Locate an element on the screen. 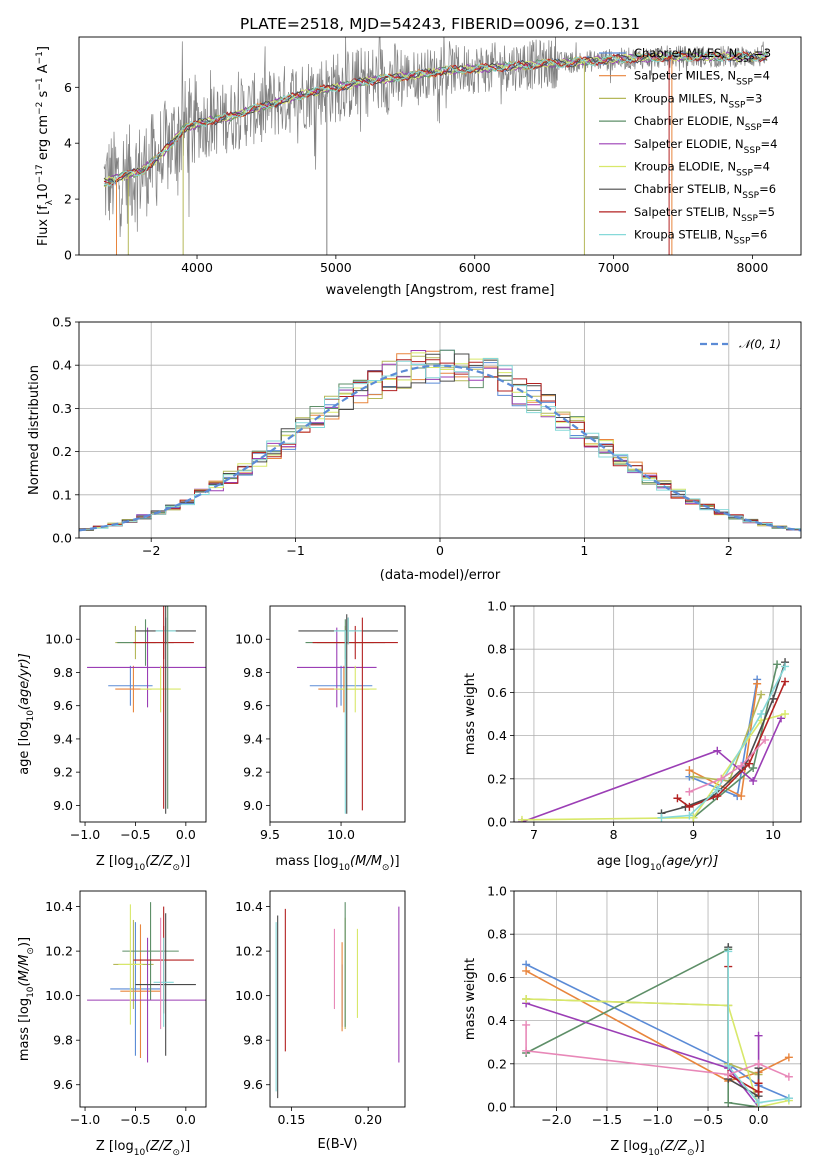 This screenshot has width=819, height=1174. x-tick-label: 7000 is located at coordinates (614, 267).